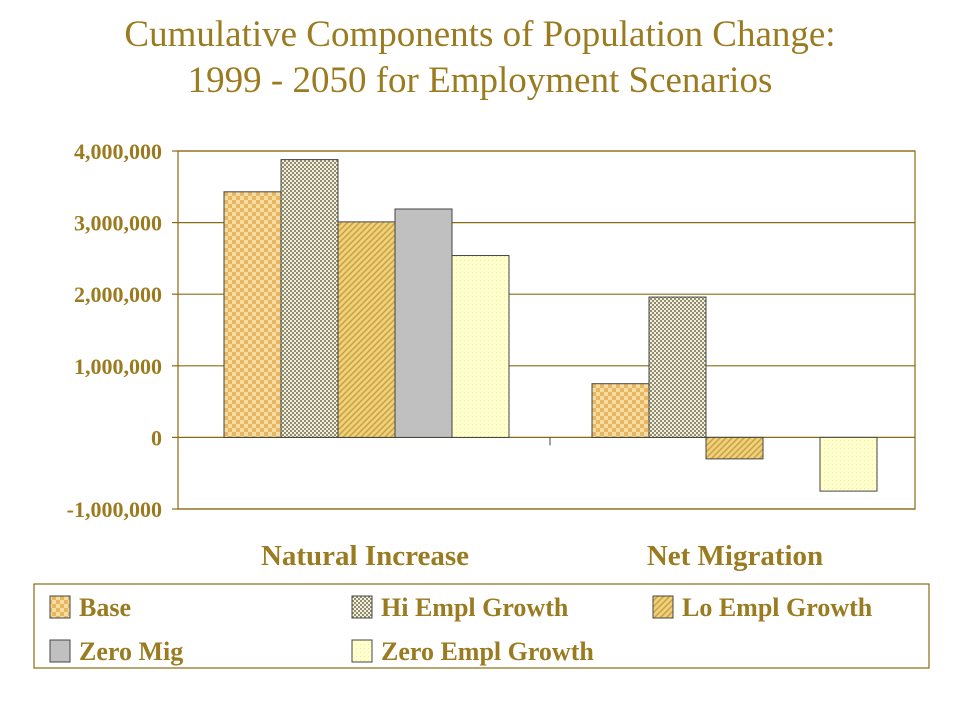 This screenshot has height=720, width=960. Describe the element at coordinates (252, 314) in the screenshot. I see `bar-base-natural-increase` at that location.